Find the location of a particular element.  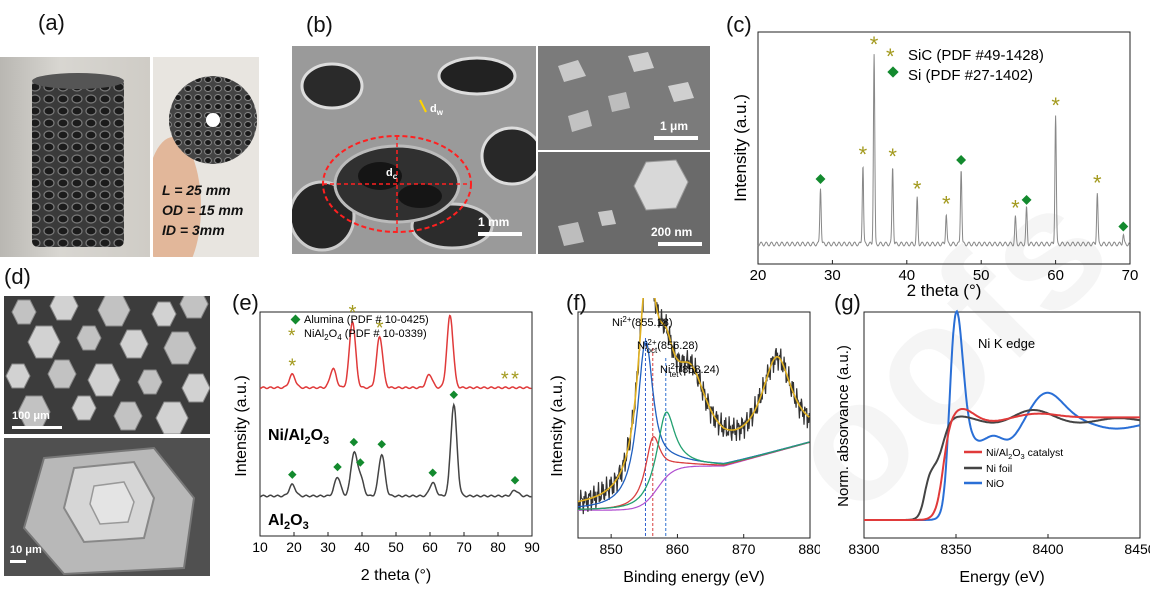

xrd-nial2o3-curve is located at coordinates (395, 352).